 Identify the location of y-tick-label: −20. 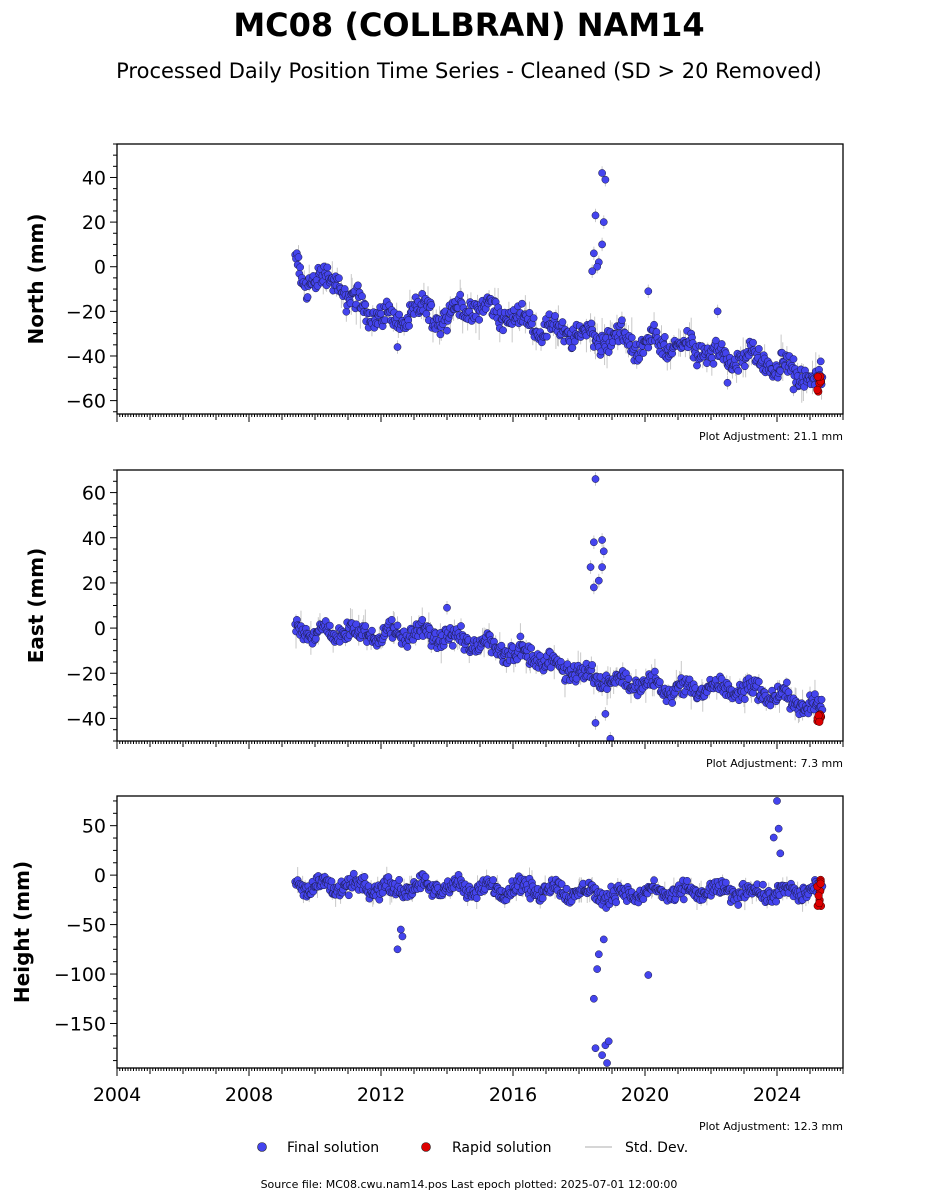
(86, 674).